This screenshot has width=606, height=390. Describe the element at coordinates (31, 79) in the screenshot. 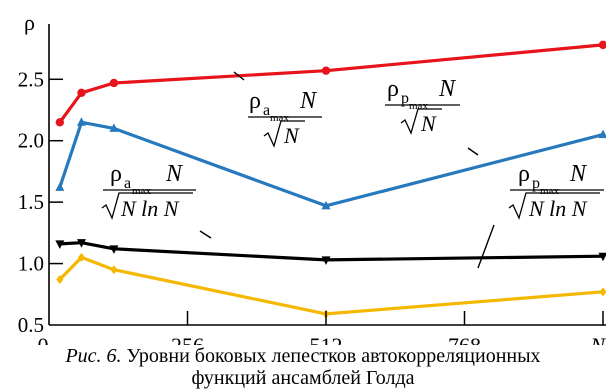

I see `y-tick-label-5: 2.5` at that location.